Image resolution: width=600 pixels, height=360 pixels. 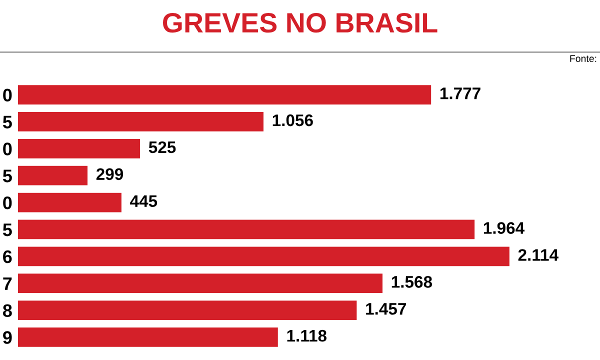 What do you see at coordinates (110, 174) in the screenshot?
I see `data-label: 299` at bounding box center [110, 174].